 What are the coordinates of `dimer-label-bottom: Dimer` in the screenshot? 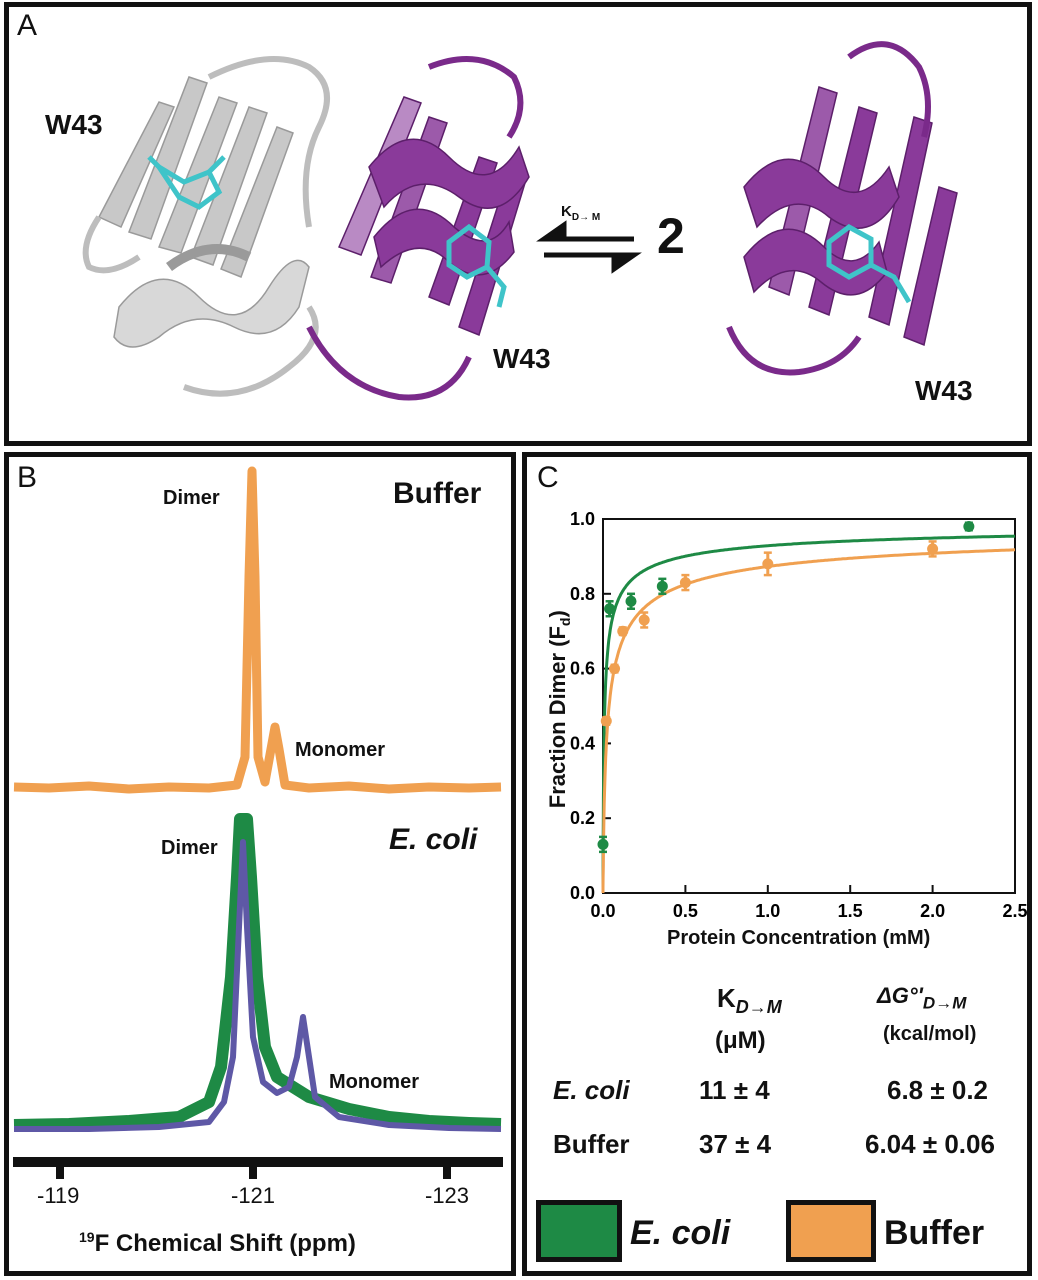 It's located at (189, 848).